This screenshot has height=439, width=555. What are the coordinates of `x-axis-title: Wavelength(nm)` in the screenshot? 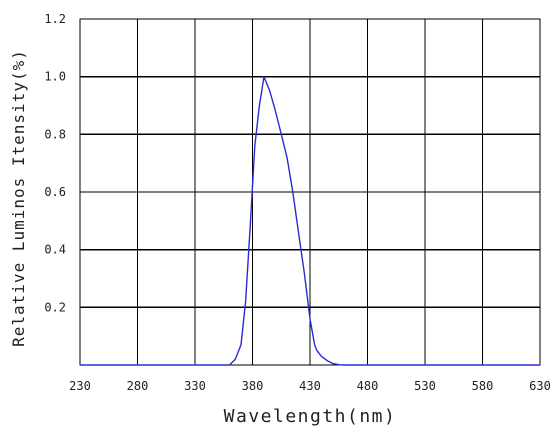 It's located at (310, 416).